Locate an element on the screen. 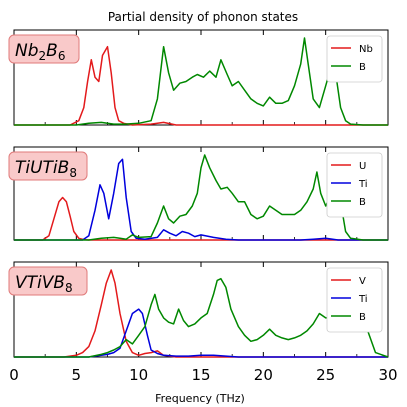 The image size is (407, 407). x-tick-label: 5 is located at coordinates (77, 375).